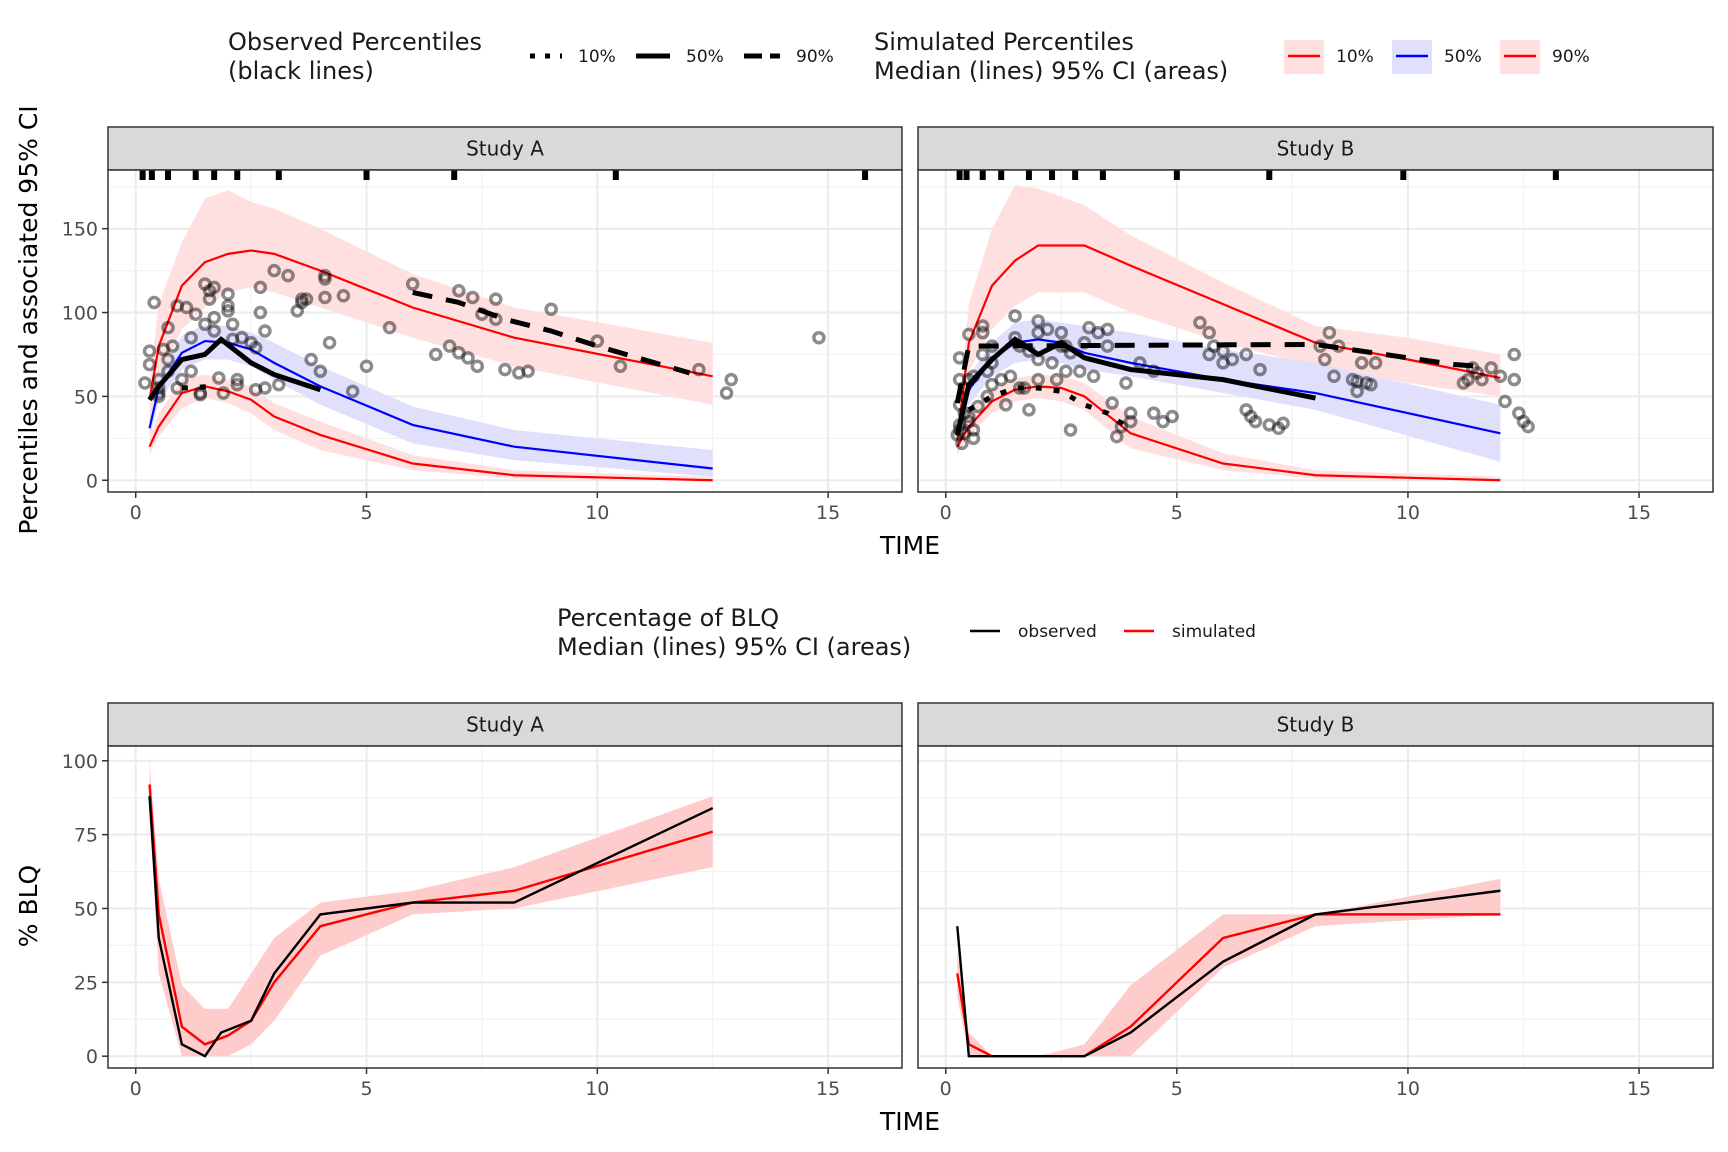 This screenshot has height=1152, width=1728. I want to click on y-tick-label: 0, so click(92, 481).